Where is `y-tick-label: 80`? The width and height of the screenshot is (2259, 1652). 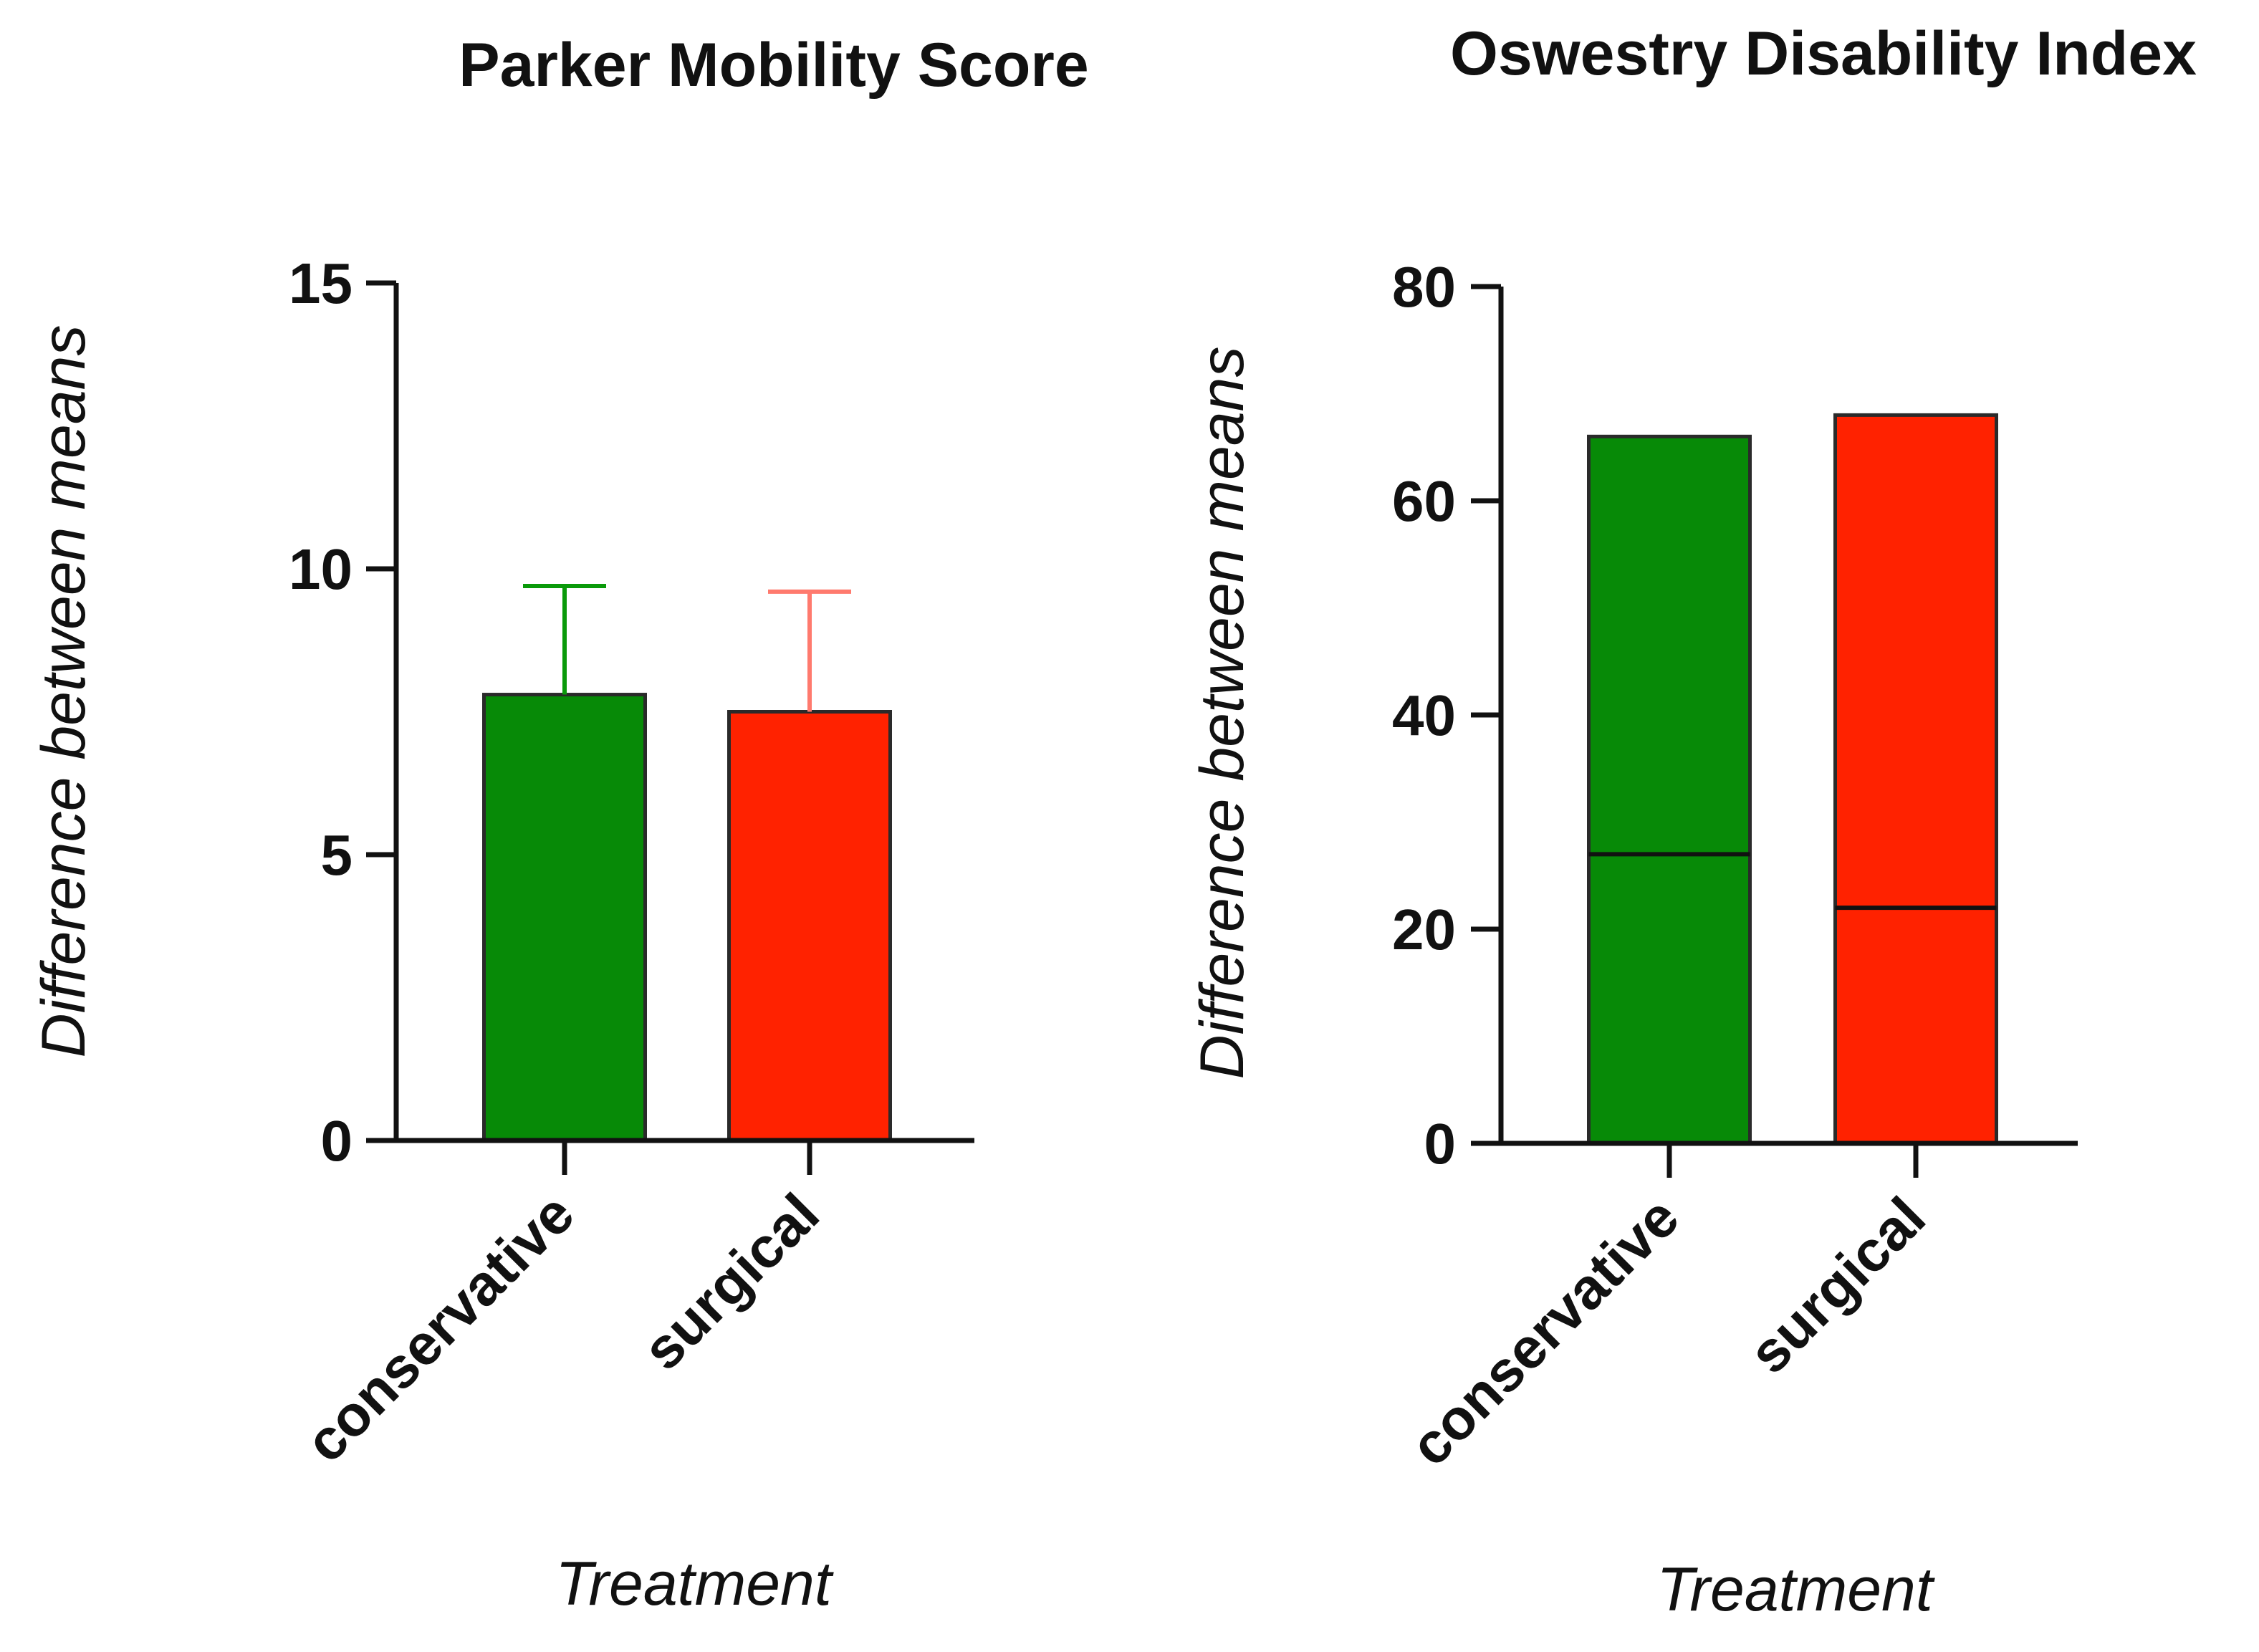
y-tick-label: 80 is located at coordinates (1424, 287).